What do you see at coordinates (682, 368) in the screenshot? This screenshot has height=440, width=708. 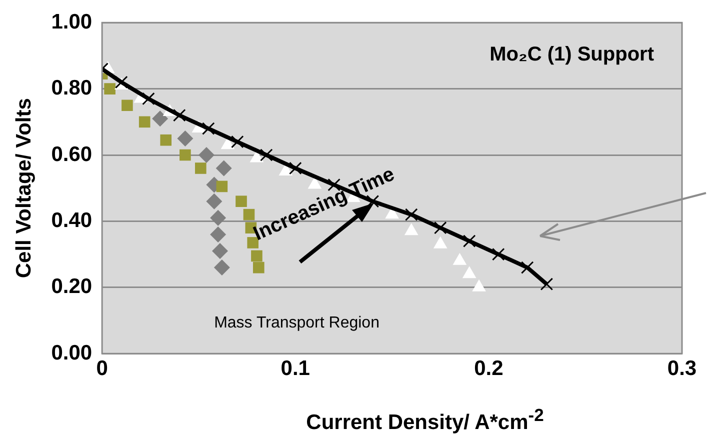 I see `x-tick-label: 0.3` at bounding box center [682, 368].